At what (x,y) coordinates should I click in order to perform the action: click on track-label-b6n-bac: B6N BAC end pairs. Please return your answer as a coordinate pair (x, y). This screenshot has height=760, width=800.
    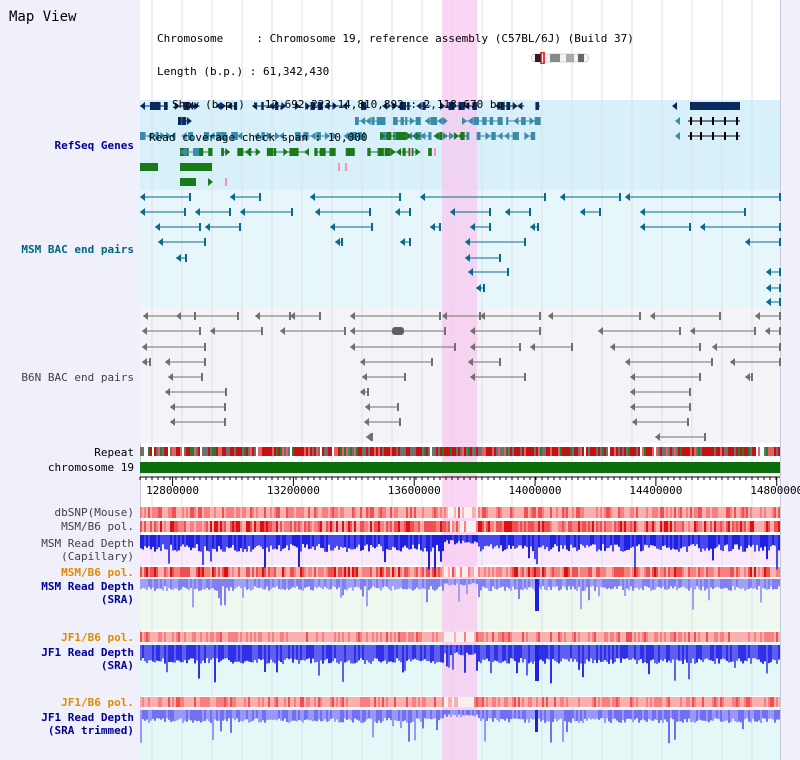
    Looking at the image, I should click on (77, 377).